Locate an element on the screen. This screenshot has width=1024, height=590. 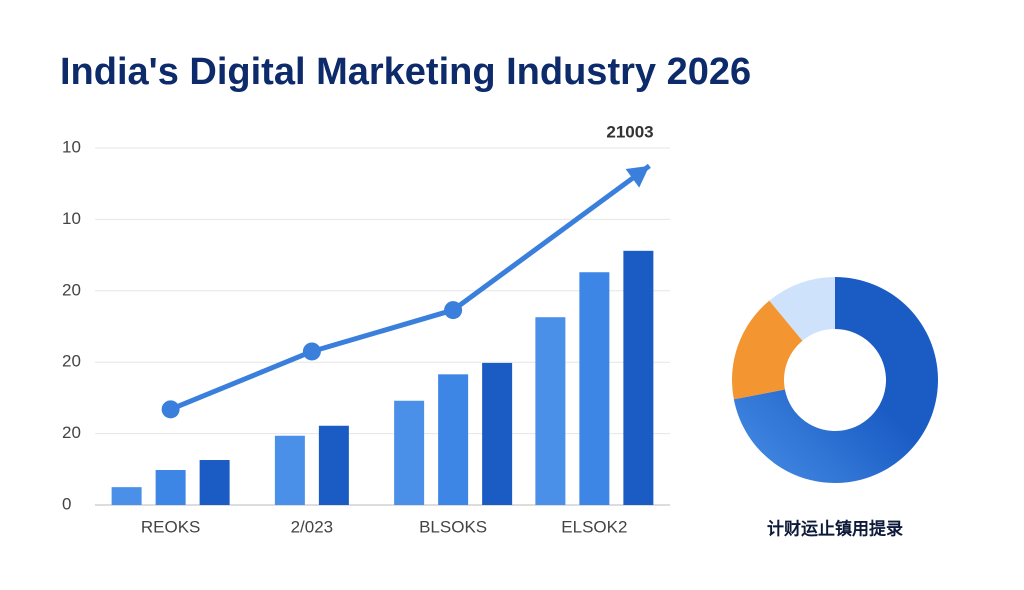
x-tick-label: 2/023 is located at coordinates (312, 526).